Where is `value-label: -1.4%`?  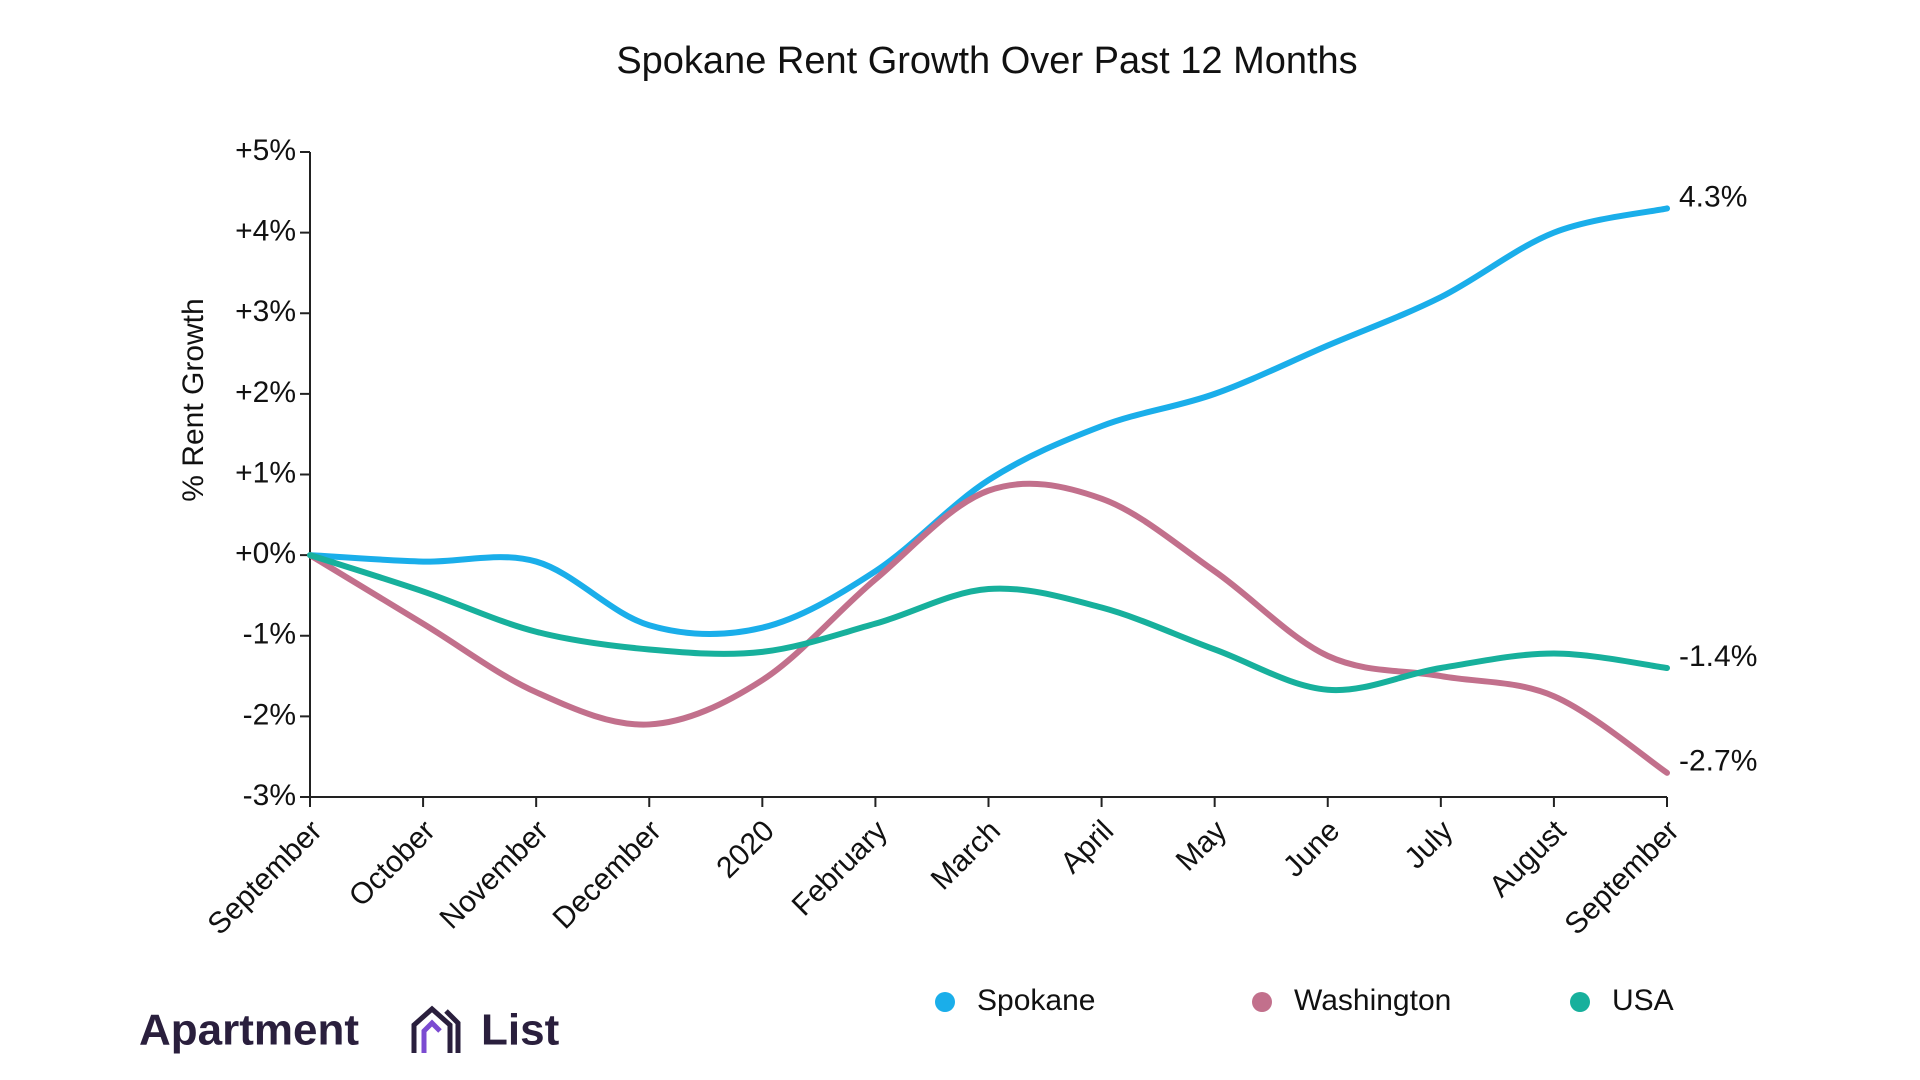 value-label: -1.4% is located at coordinates (1718, 656).